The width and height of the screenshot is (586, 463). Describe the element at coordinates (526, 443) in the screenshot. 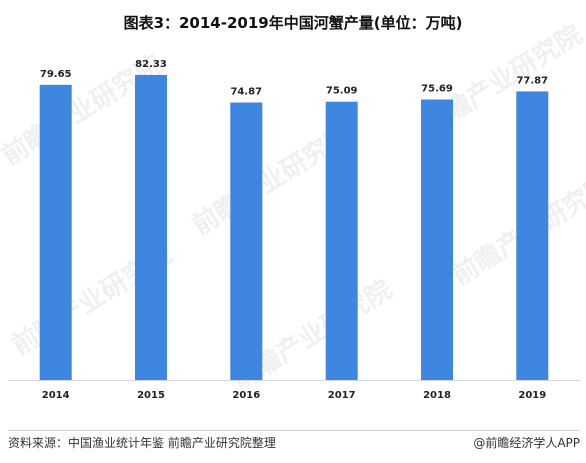

I see `brand-label: @前瞻经济学人APP` at that location.